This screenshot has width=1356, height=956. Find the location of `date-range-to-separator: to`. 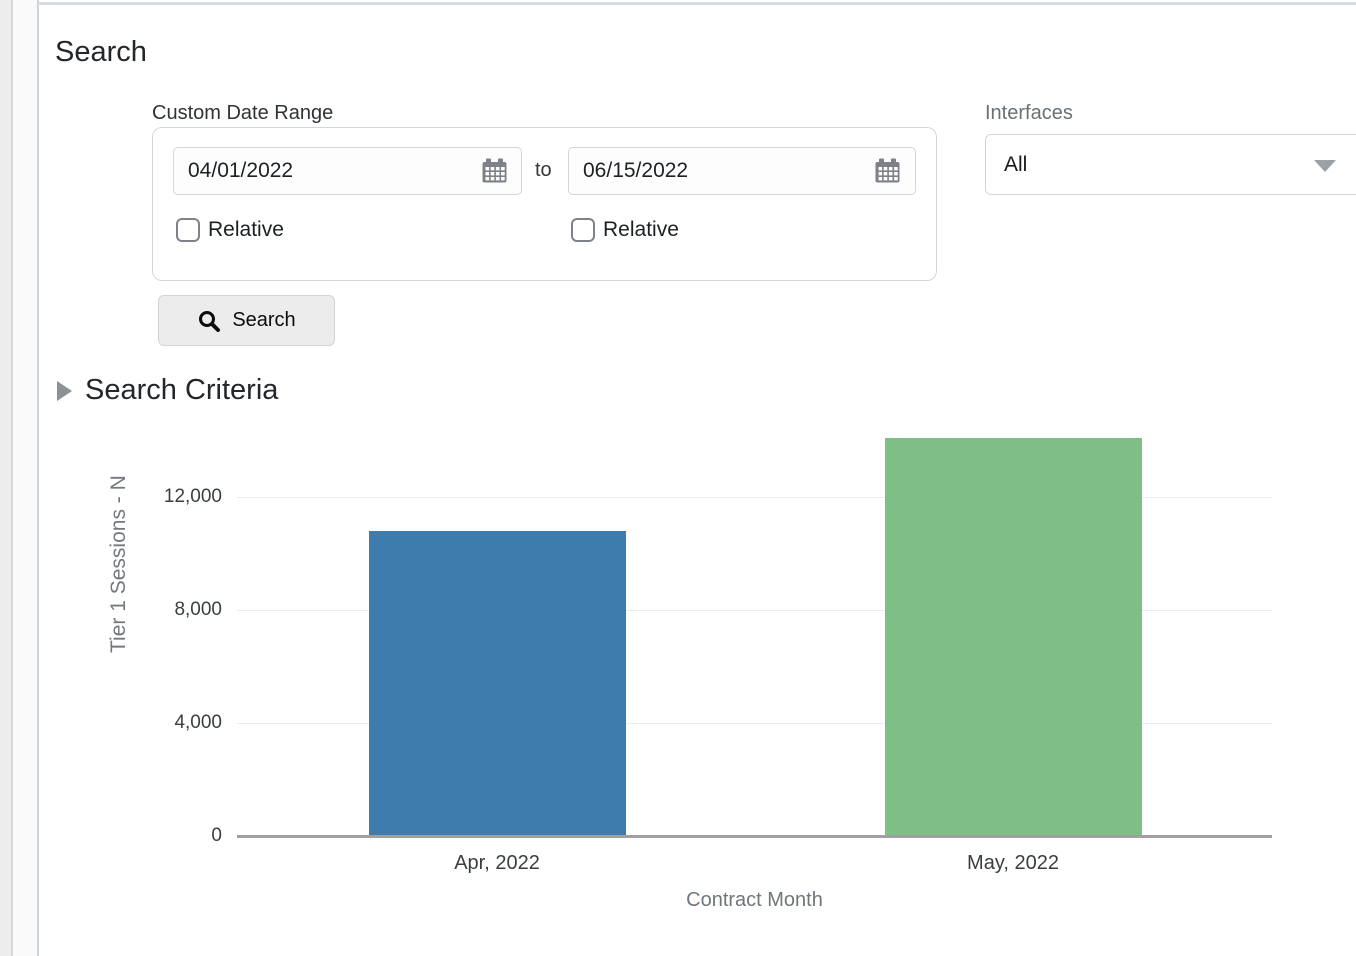

date-range-to-separator: to is located at coordinates (543, 170).